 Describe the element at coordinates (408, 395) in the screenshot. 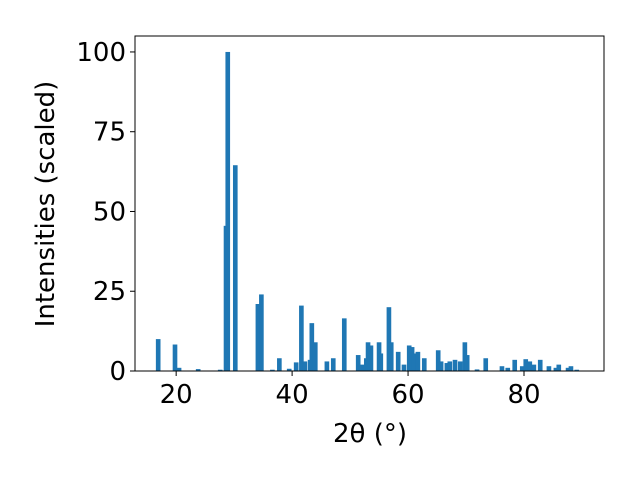

I see `x-tick-label: 60` at that location.